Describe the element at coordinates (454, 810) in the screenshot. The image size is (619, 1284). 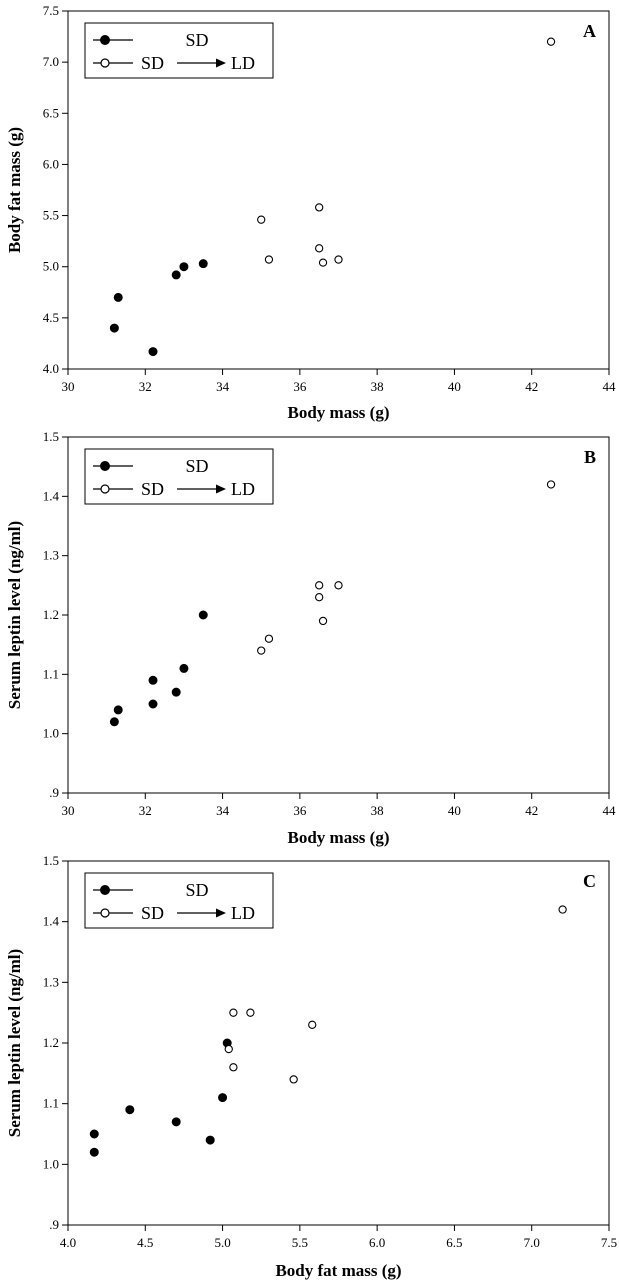
I see `x-tick-label: 40` at that location.